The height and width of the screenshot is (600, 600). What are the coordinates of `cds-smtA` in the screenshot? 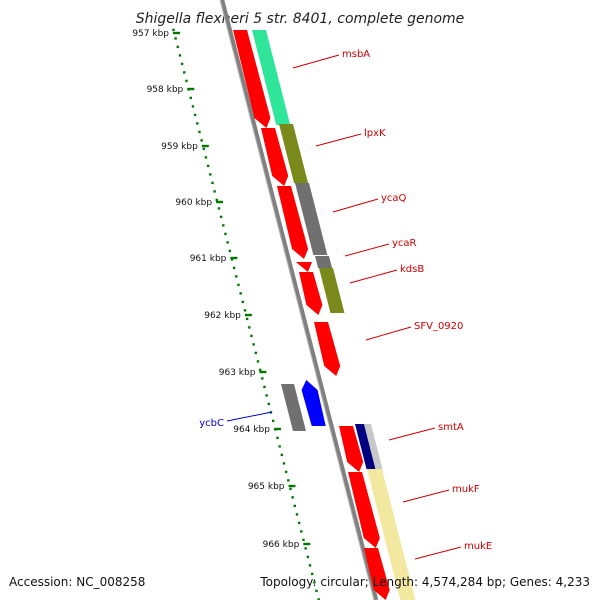 It's located at (351, 449).